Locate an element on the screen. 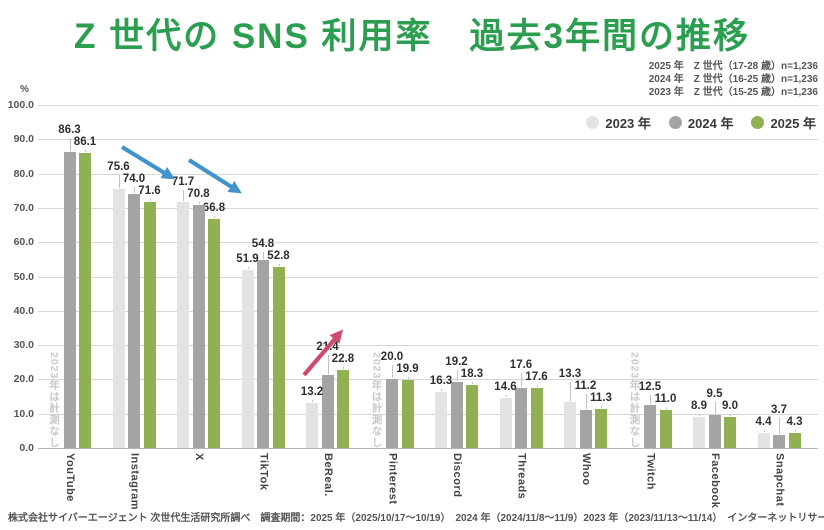  value-label: 13.2 is located at coordinates (312, 391).